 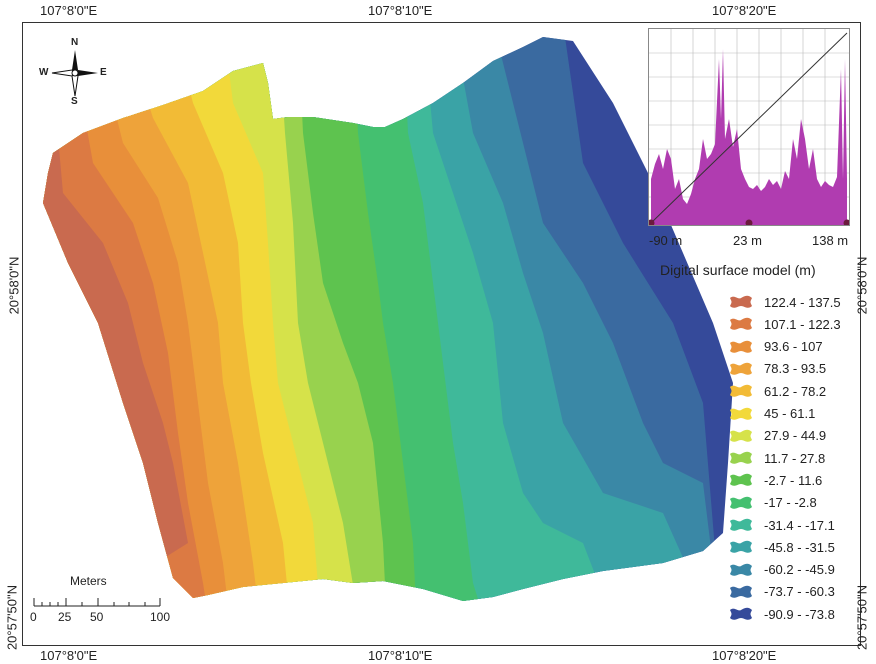 I want to click on legend-item-label: 107.1 - 122.3, so click(x=802, y=324).